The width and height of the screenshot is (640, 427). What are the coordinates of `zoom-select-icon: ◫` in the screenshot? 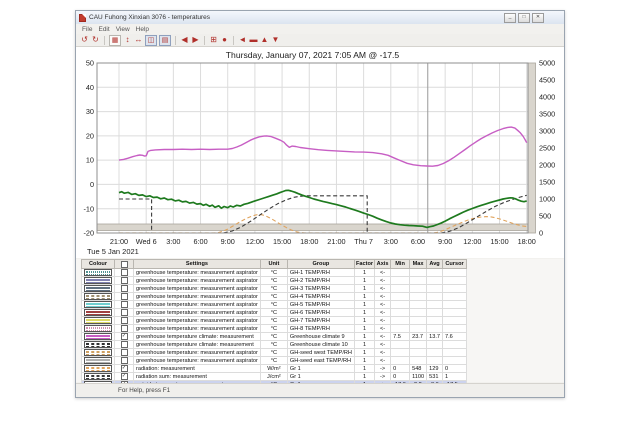 It's located at (151, 40).